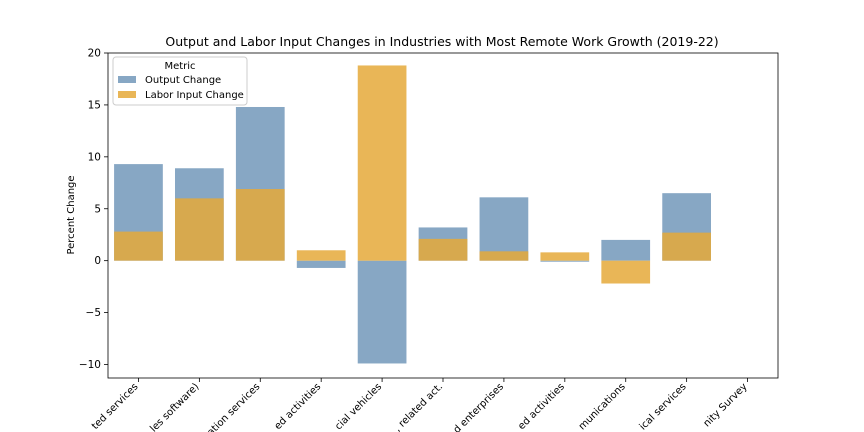 The width and height of the screenshot is (864, 432). What do you see at coordinates (183, 80) in the screenshot?
I see `legend-label-output: Output Change` at bounding box center [183, 80].